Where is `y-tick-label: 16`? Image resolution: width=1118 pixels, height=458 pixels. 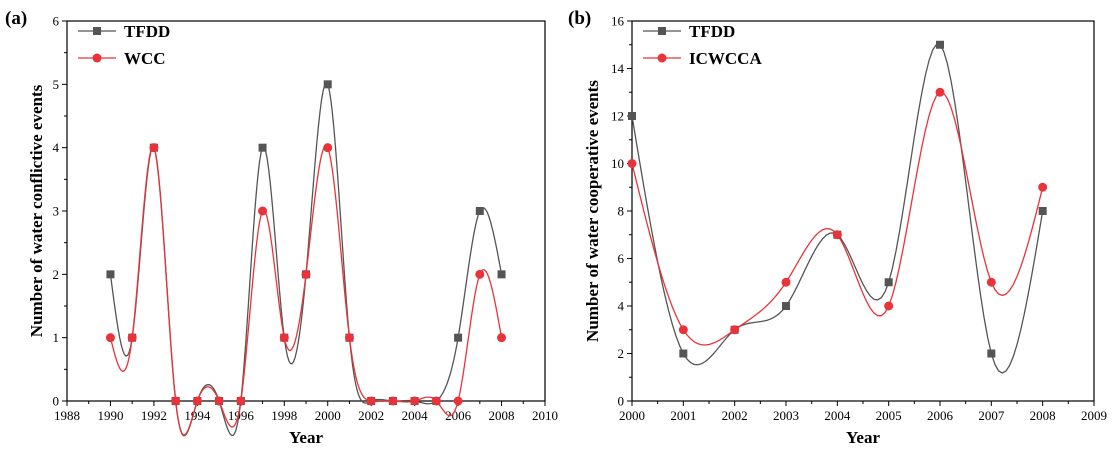 y-tick-label: 16 is located at coordinates (618, 21).